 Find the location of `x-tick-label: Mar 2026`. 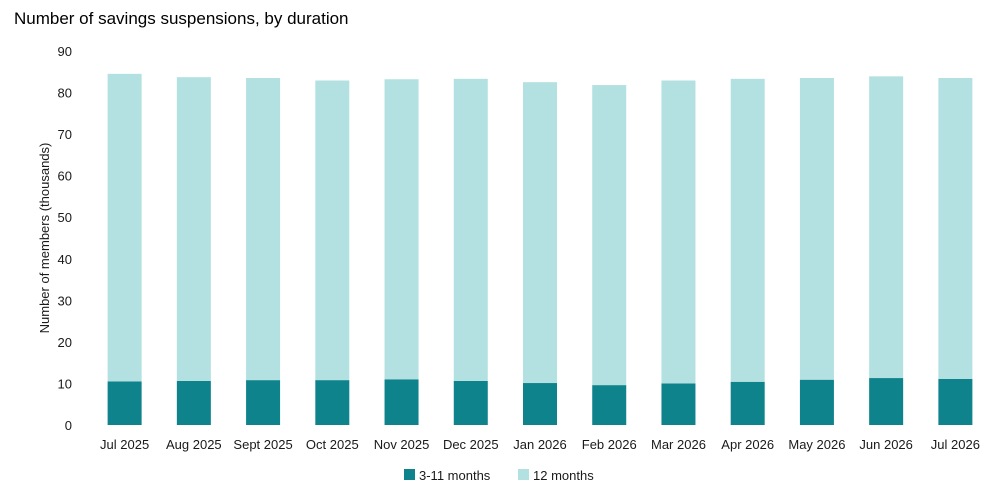

x-tick-label: Mar 2026 is located at coordinates (678, 444).